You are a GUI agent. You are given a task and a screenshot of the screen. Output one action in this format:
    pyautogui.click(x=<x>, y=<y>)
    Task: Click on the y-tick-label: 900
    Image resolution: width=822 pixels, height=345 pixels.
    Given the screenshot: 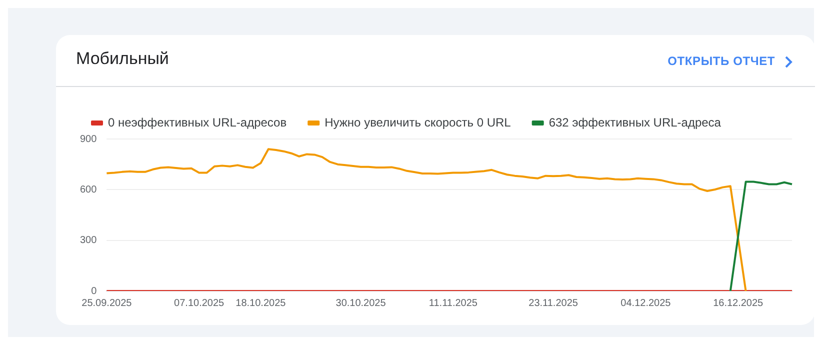 What is the action you would take?
    pyautogui.click(x=89, y=139)
    